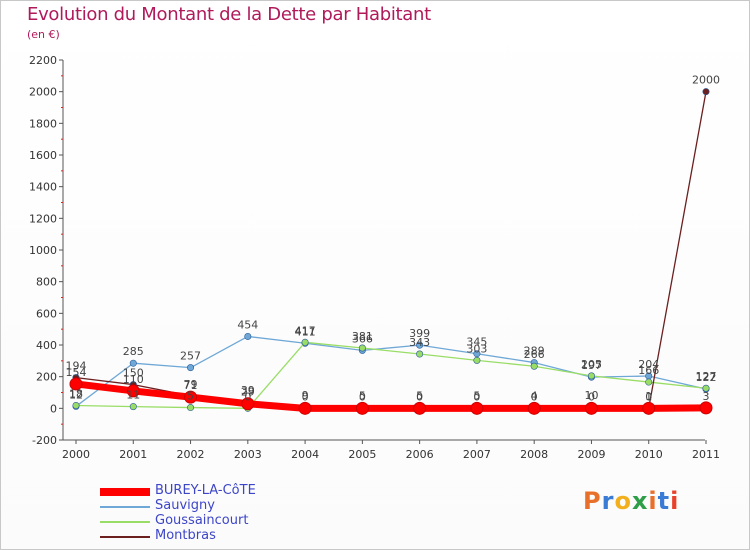 The width and height of the screenshot is (750, 550). What do you see at coordinates (185, 505) in the screenshot?
I see `legend-label: Sauvigny` at bounding box center [185, 505].